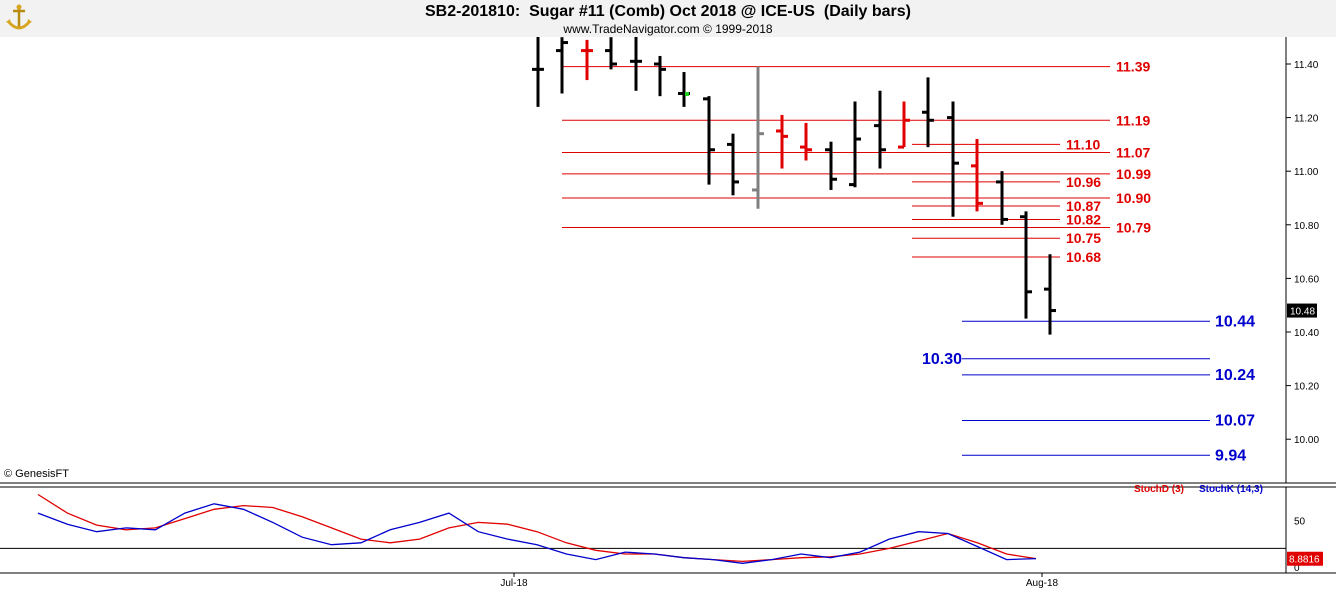 This screenshot has height=591, width=1336. I want to click on stoch-tick-label: 0, so click(1297, 568).